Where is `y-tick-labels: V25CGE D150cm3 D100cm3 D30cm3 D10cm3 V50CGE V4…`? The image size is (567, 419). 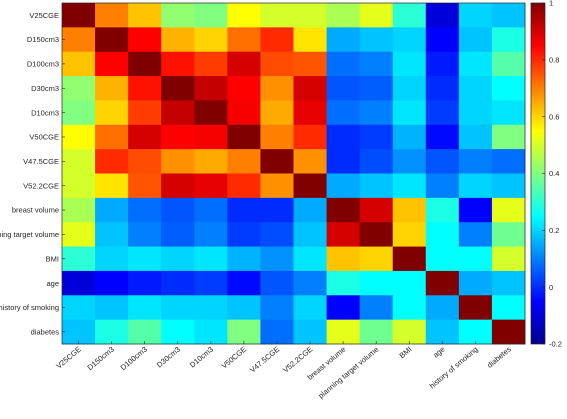 y-tick-labels: V25CGE D150cm3 D100cm3 D30cm3 D10cm3 V50CGE V4… is located at coordinates (32, 174).